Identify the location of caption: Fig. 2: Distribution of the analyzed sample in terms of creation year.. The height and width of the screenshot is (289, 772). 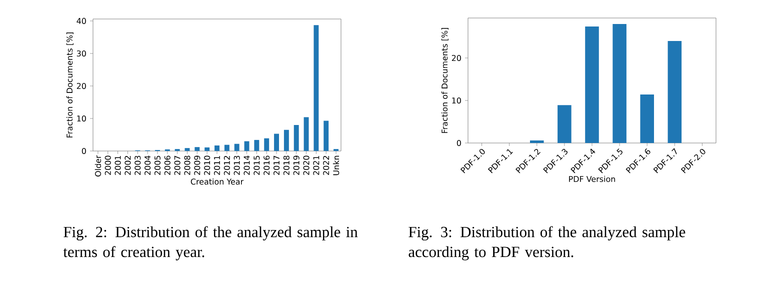
(210, 243).